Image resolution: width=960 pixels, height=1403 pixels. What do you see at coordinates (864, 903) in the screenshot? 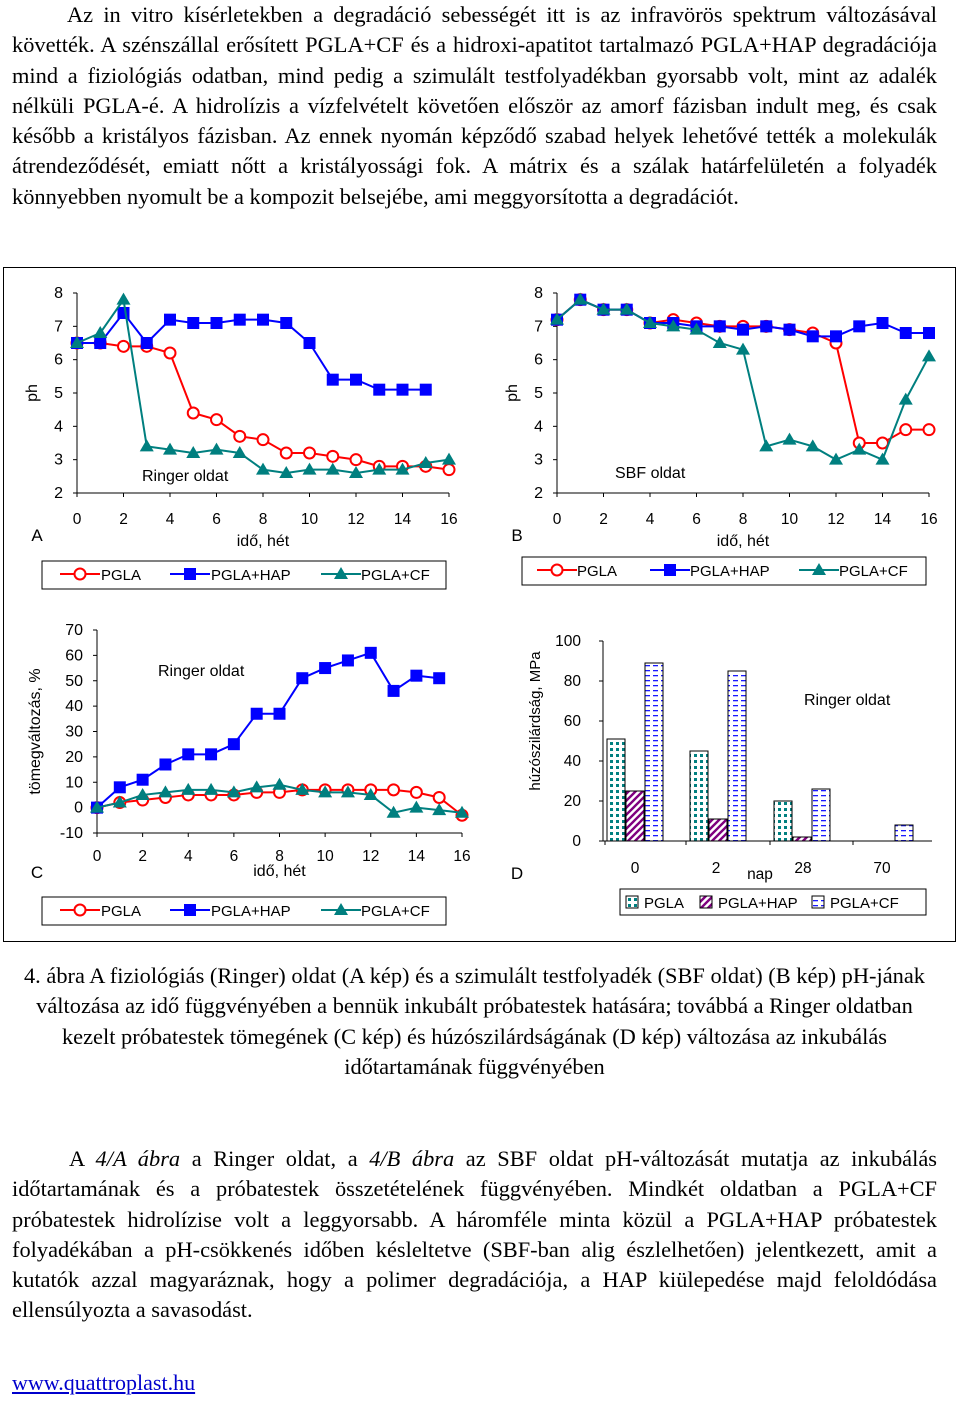
I see `legend-label: PGLA+CF` at bounding box center [864, 903].